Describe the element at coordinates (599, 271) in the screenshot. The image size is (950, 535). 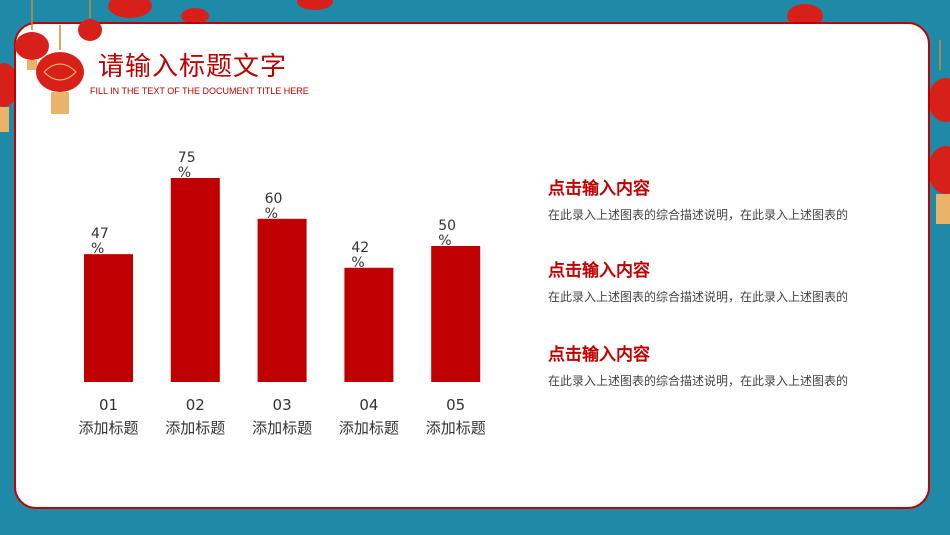
I see `content-heading-2: 点击输入内容` at that location.